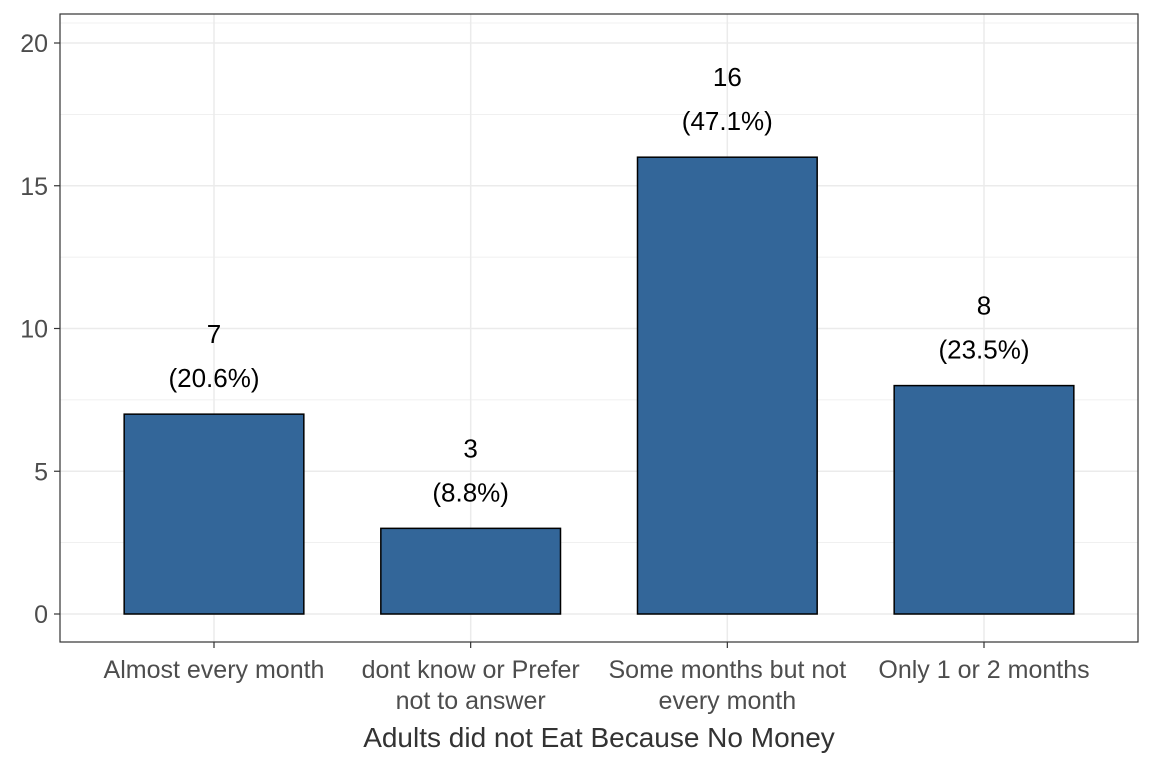 This screenshot has width=1152, height=768. What do you see at coordinates (727, 77) in the screenshot?
I see `bar-value-label: 16` at bounding box center [727, 77].